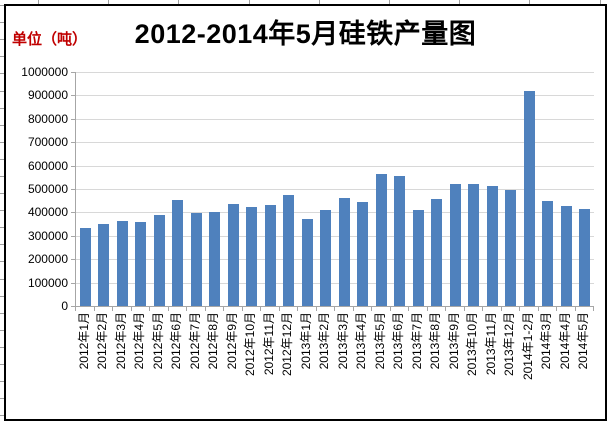  I want to click on x-axis-tick-label: 2012年11月, so click(268, 344).